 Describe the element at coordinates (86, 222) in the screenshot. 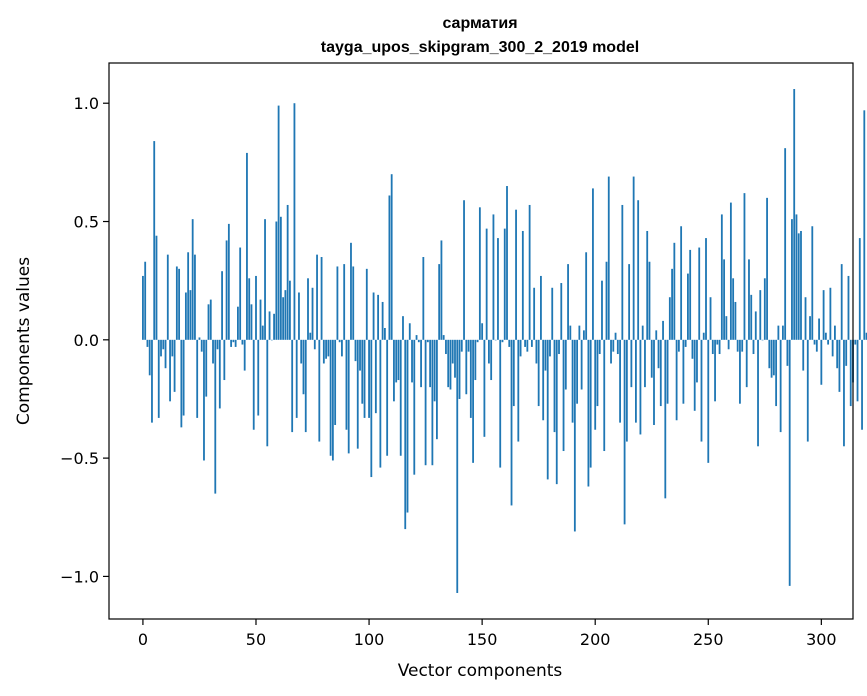

I see `y-tick-label: 0.5` at that location.